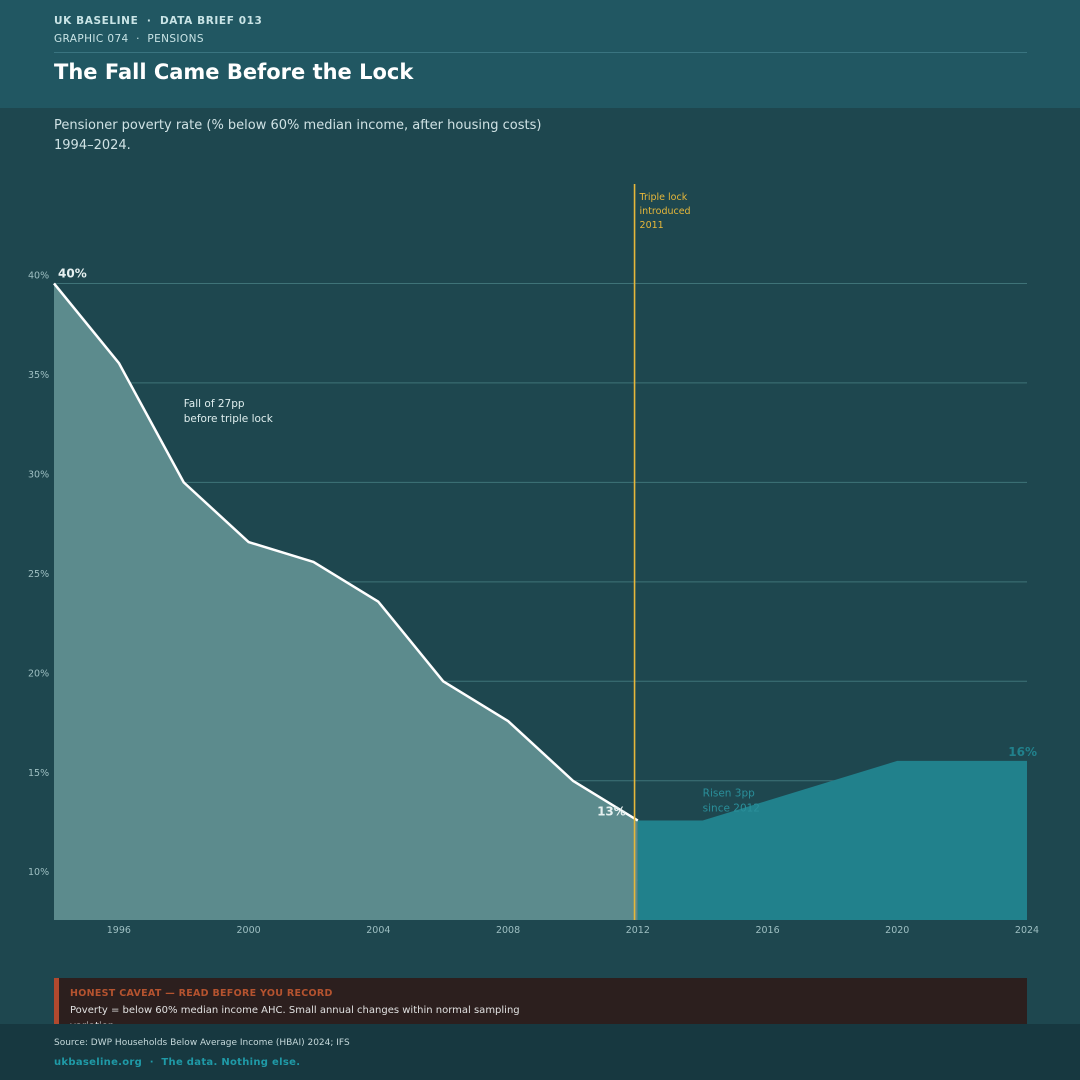  What do you see at coordinates (98, 1062) in the screenshot?
I see `site-link: ukbaseline.org` at bounding box center [98, 1062].